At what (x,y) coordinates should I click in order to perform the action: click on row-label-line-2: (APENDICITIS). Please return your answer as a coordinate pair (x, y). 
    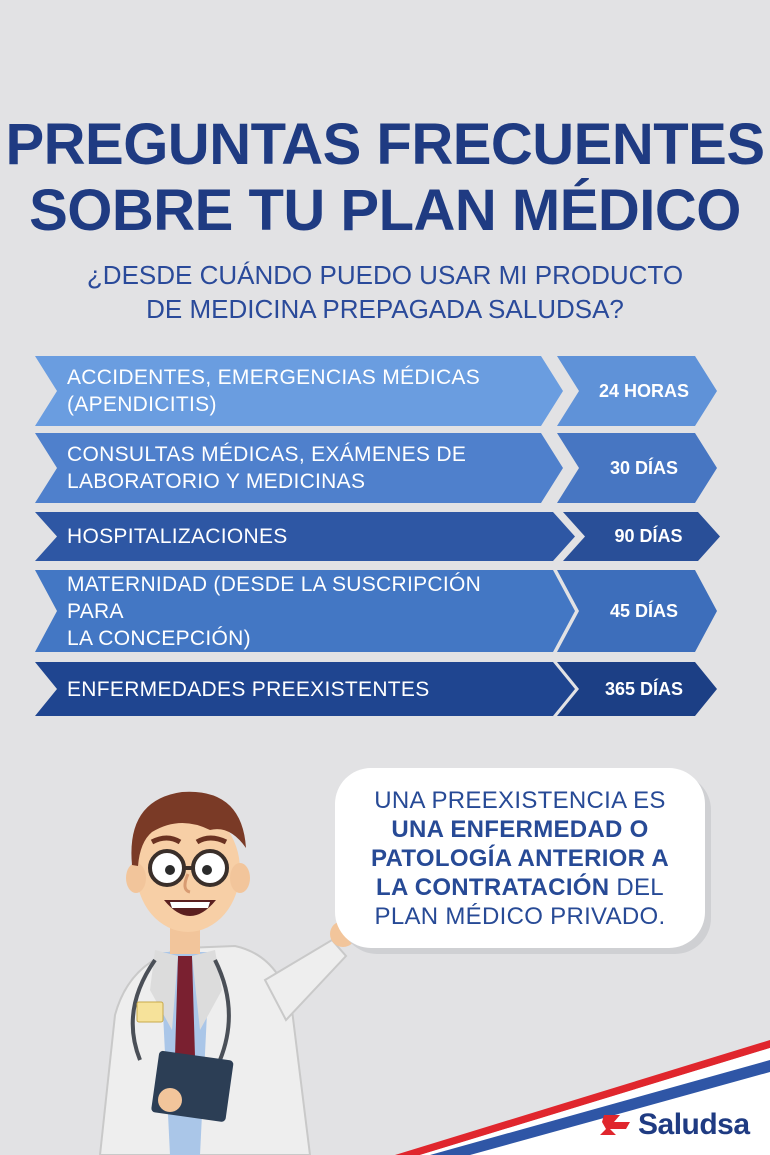
    Looking at the image, I should click on (142, 404).